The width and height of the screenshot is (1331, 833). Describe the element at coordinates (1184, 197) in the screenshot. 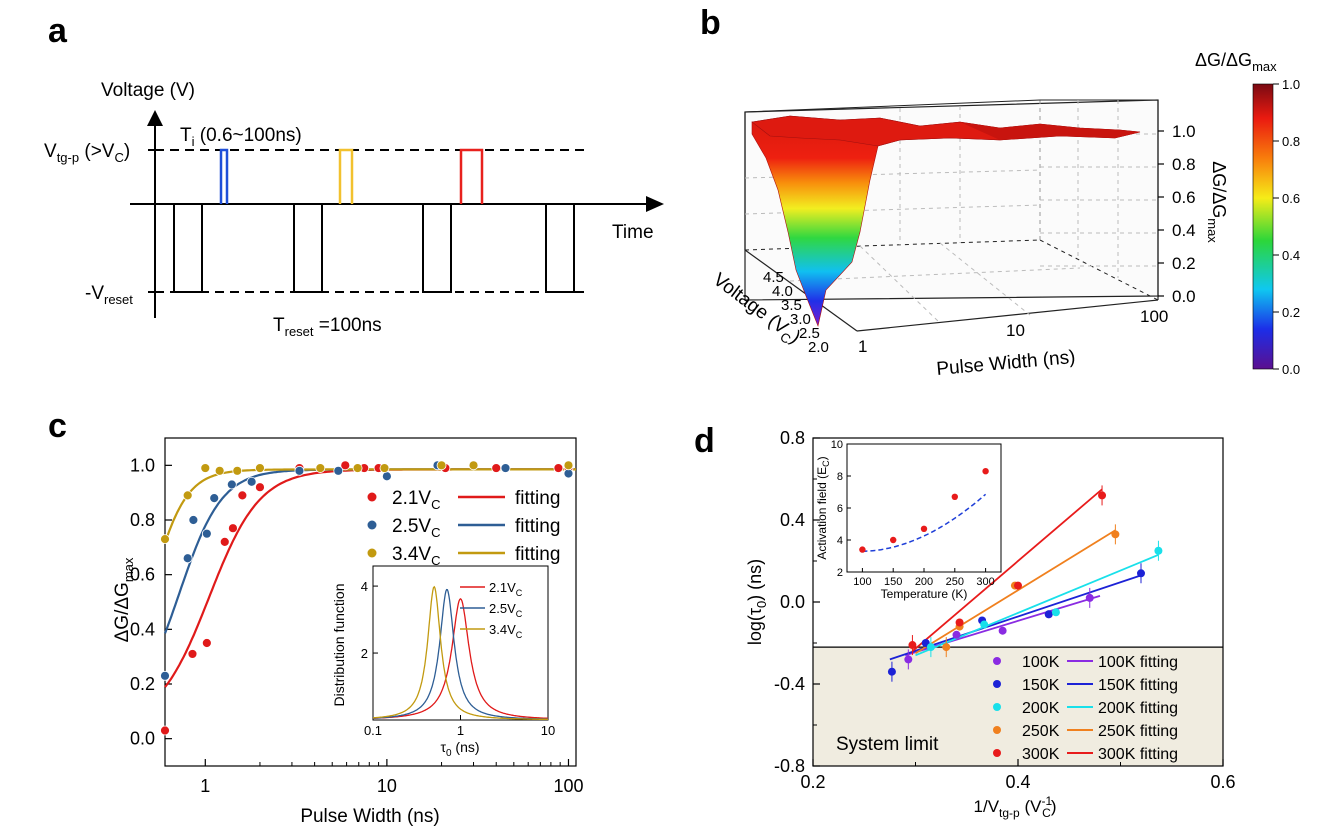

I see `z-tick-label: 0.6` at that location.